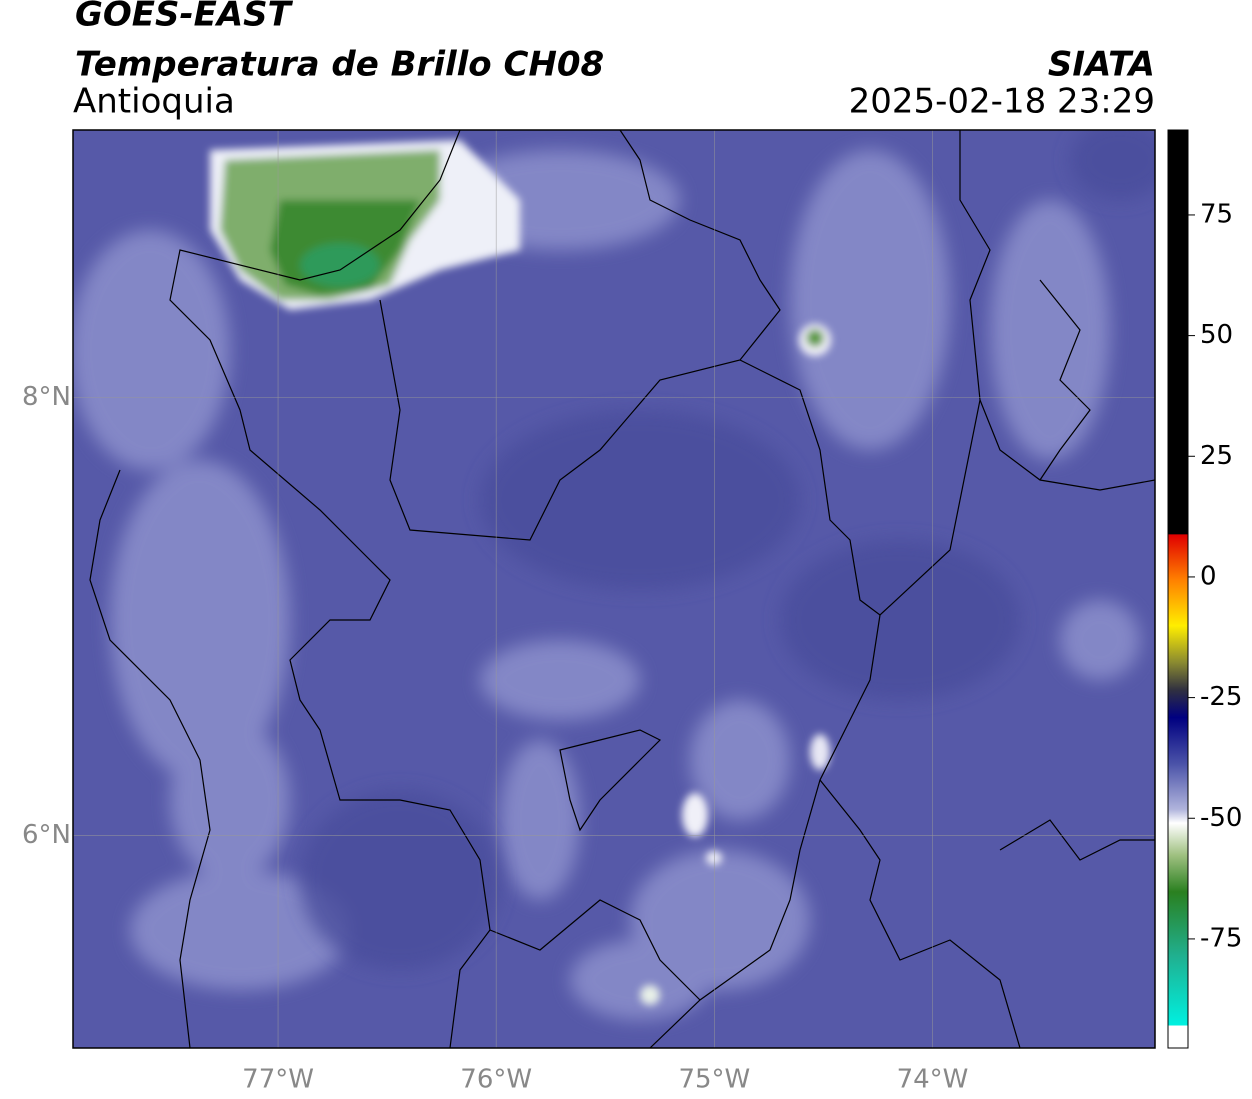 The width and height of the screenshot is (1252, 1099). Describe the element at coordinates (46, 397) in the screenshot. I see `lat-label: 8°N` at that location.